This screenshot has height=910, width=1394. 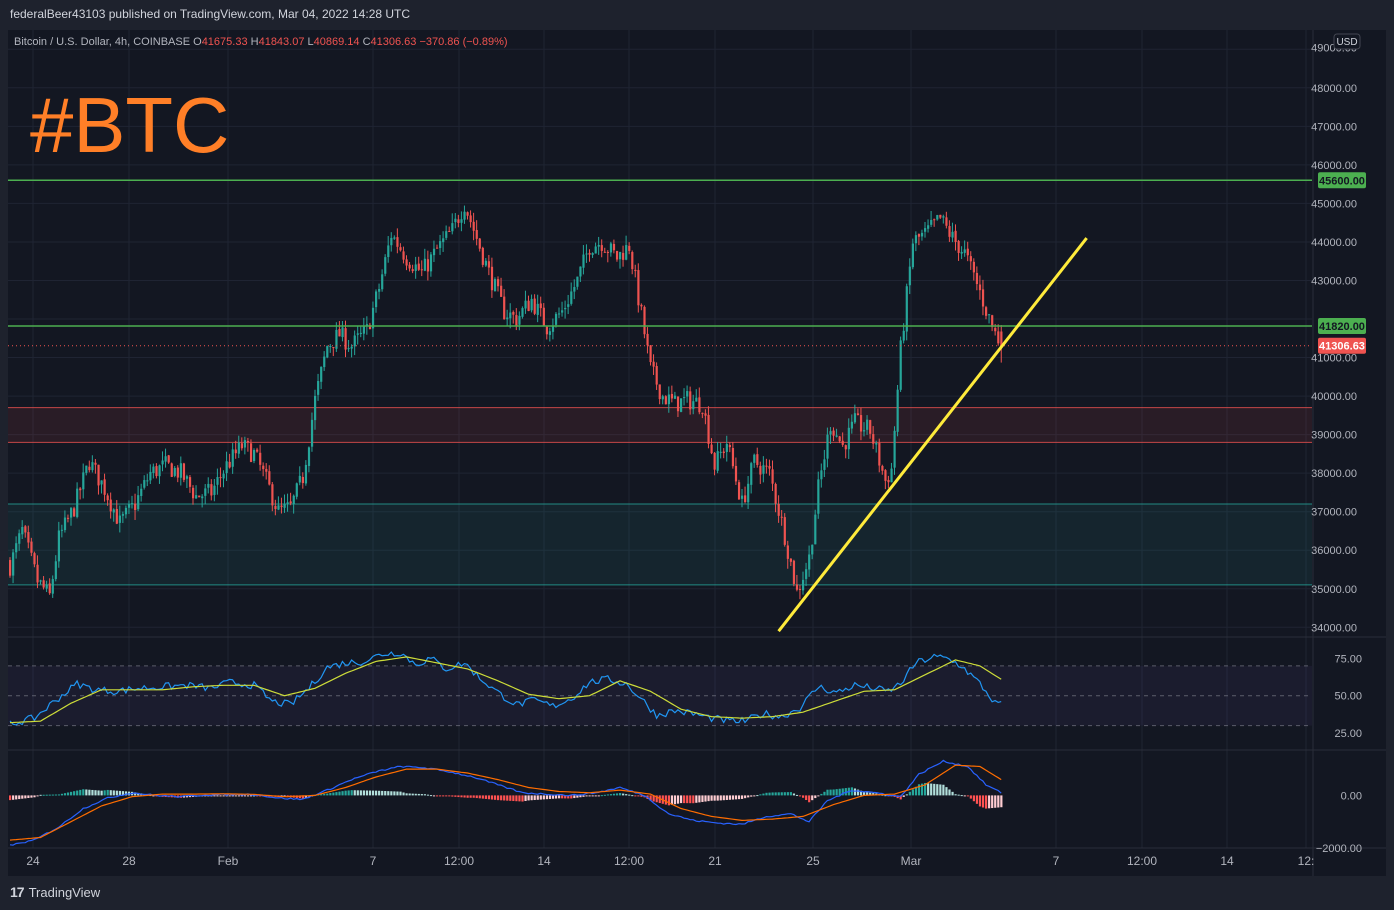 I want to click on tradingview-logo: 17 TradingView, so click(x=55, y=892).